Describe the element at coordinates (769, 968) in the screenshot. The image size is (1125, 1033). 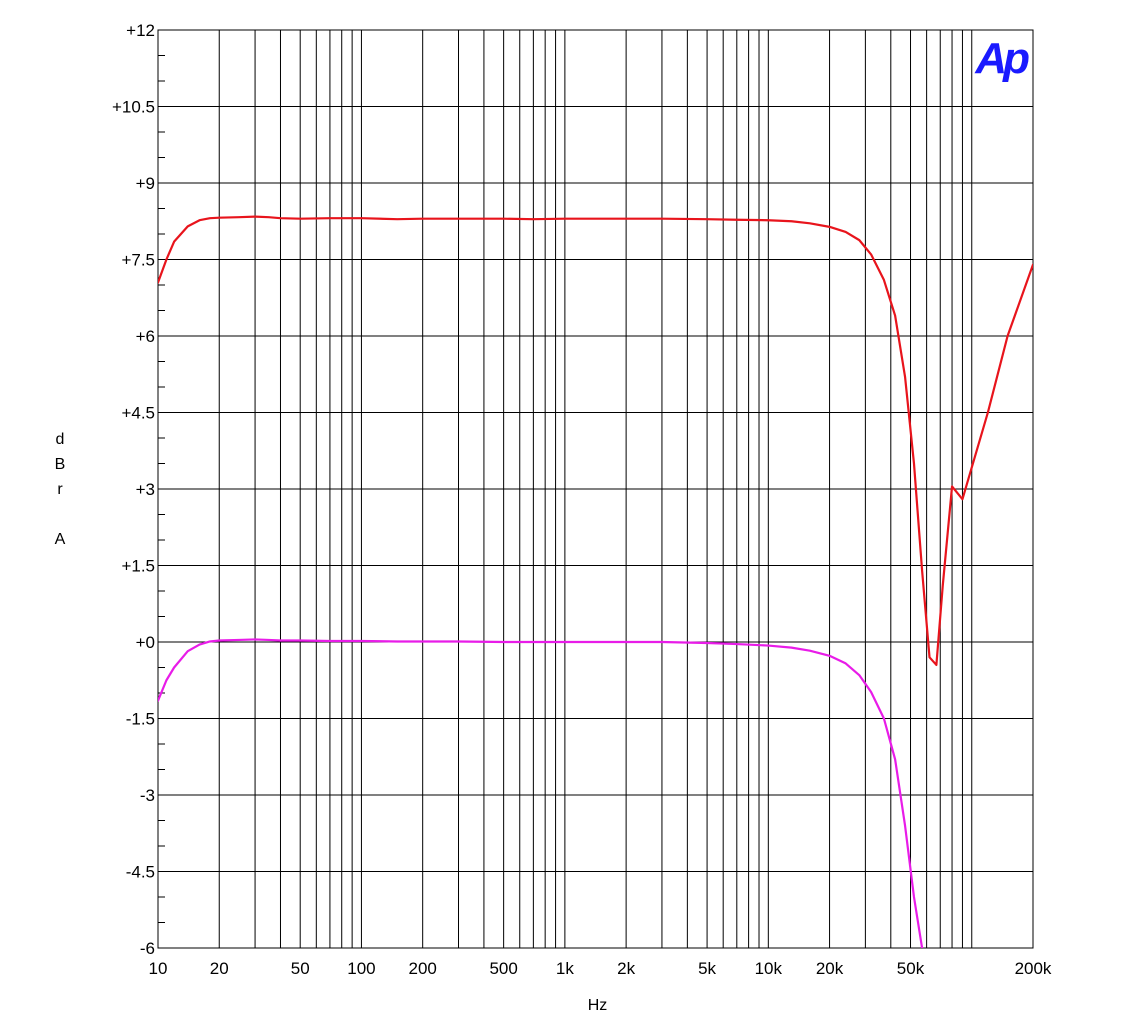
I see `x-tick-label: 10k` at that location.